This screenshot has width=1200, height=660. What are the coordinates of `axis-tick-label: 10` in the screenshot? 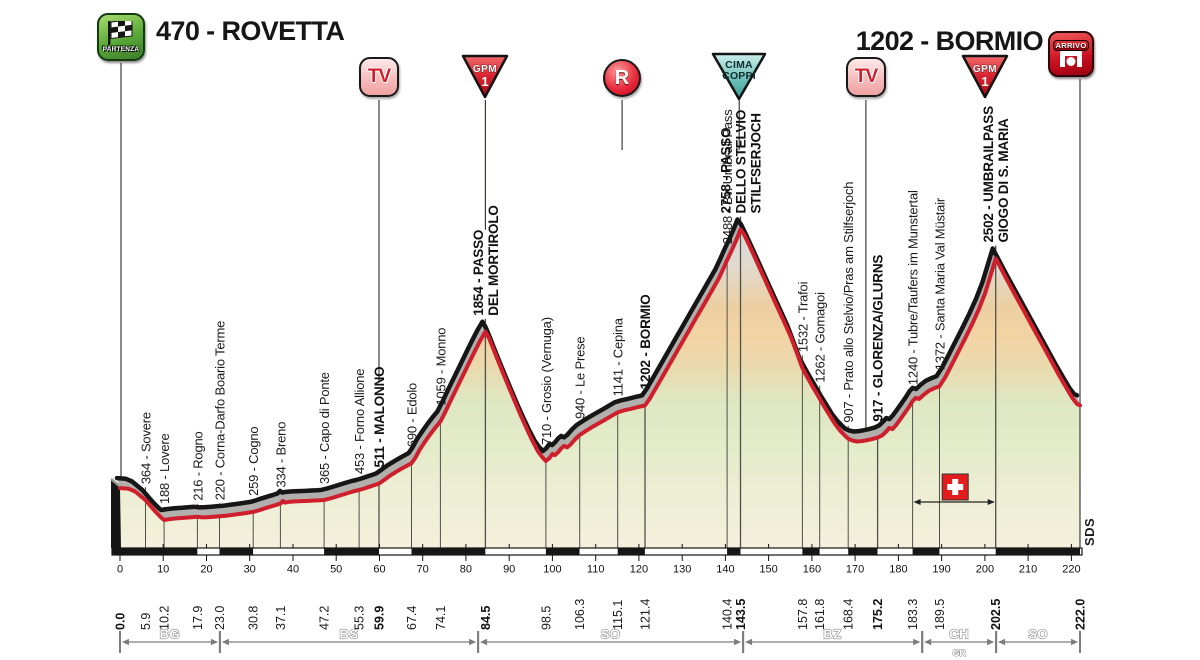 It's located at (163, 570).